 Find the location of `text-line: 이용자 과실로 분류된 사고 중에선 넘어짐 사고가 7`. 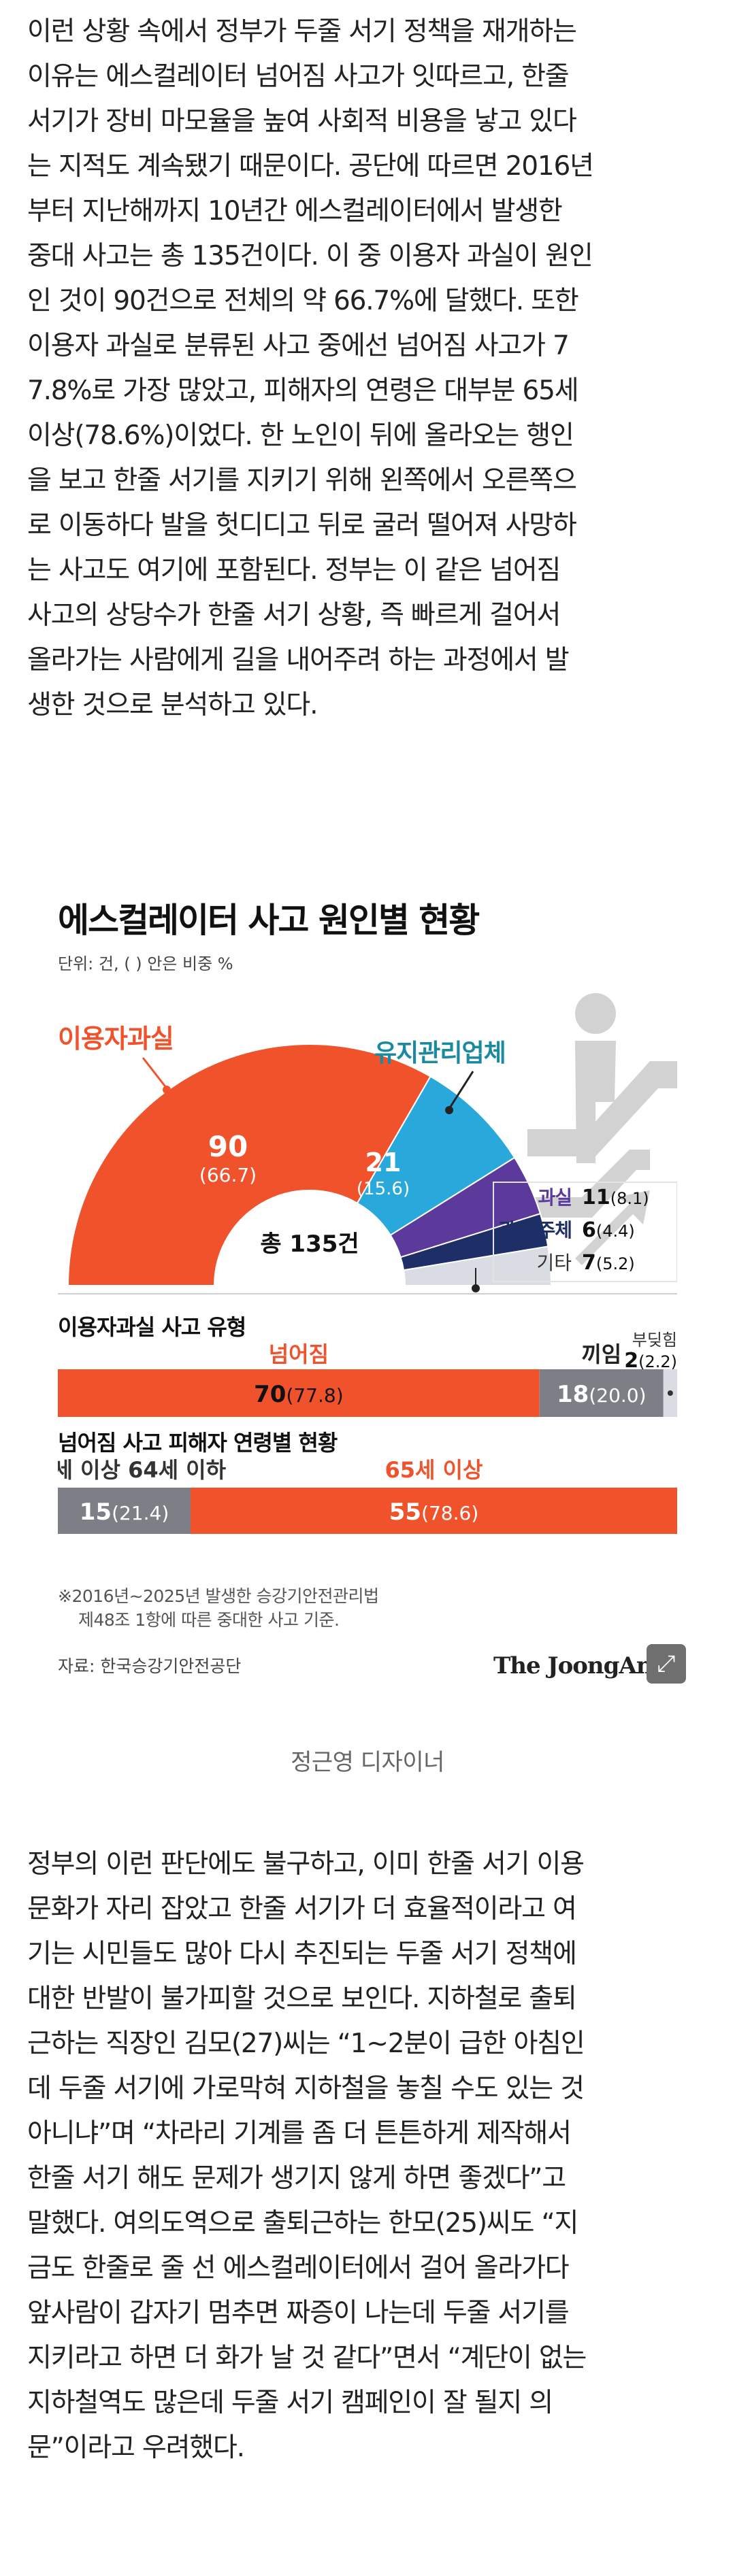

text-line: 이용자 과실로 분류된 사고 중에선 넘어짐 사고가 7 is located at coordinates (299, 346).